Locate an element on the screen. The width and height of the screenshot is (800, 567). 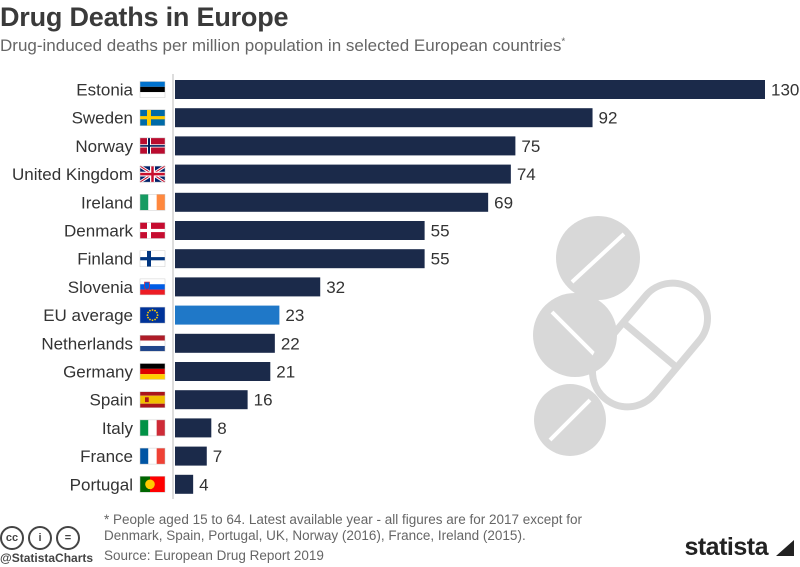
category-label: EU average is located at coordinates (88, 315).